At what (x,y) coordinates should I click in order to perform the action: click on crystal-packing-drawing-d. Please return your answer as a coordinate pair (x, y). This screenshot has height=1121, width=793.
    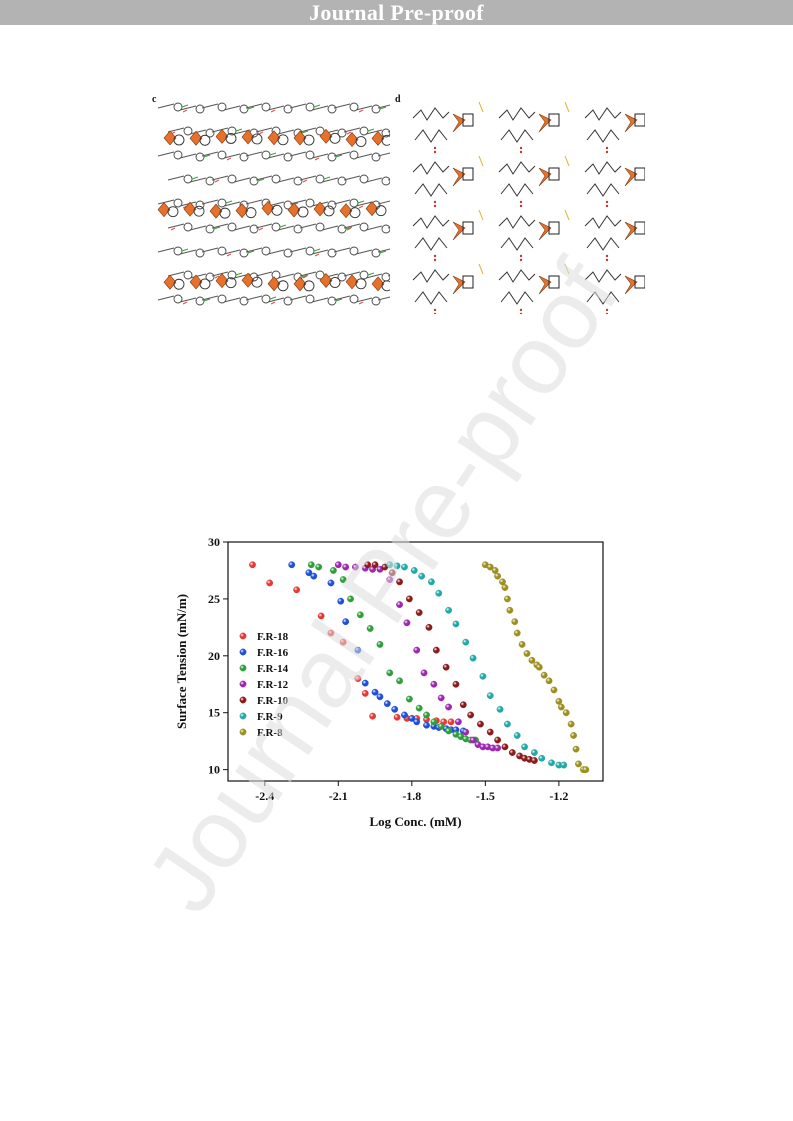
    Looking at the image, I should click on (528, 207).